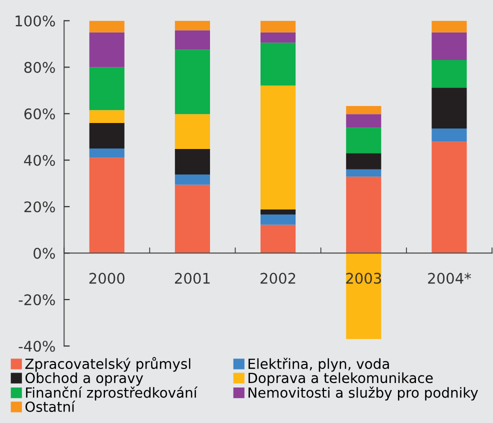 The image size is (493, 423). I want to click on x-tick-label: 2003, so click(364, 278).